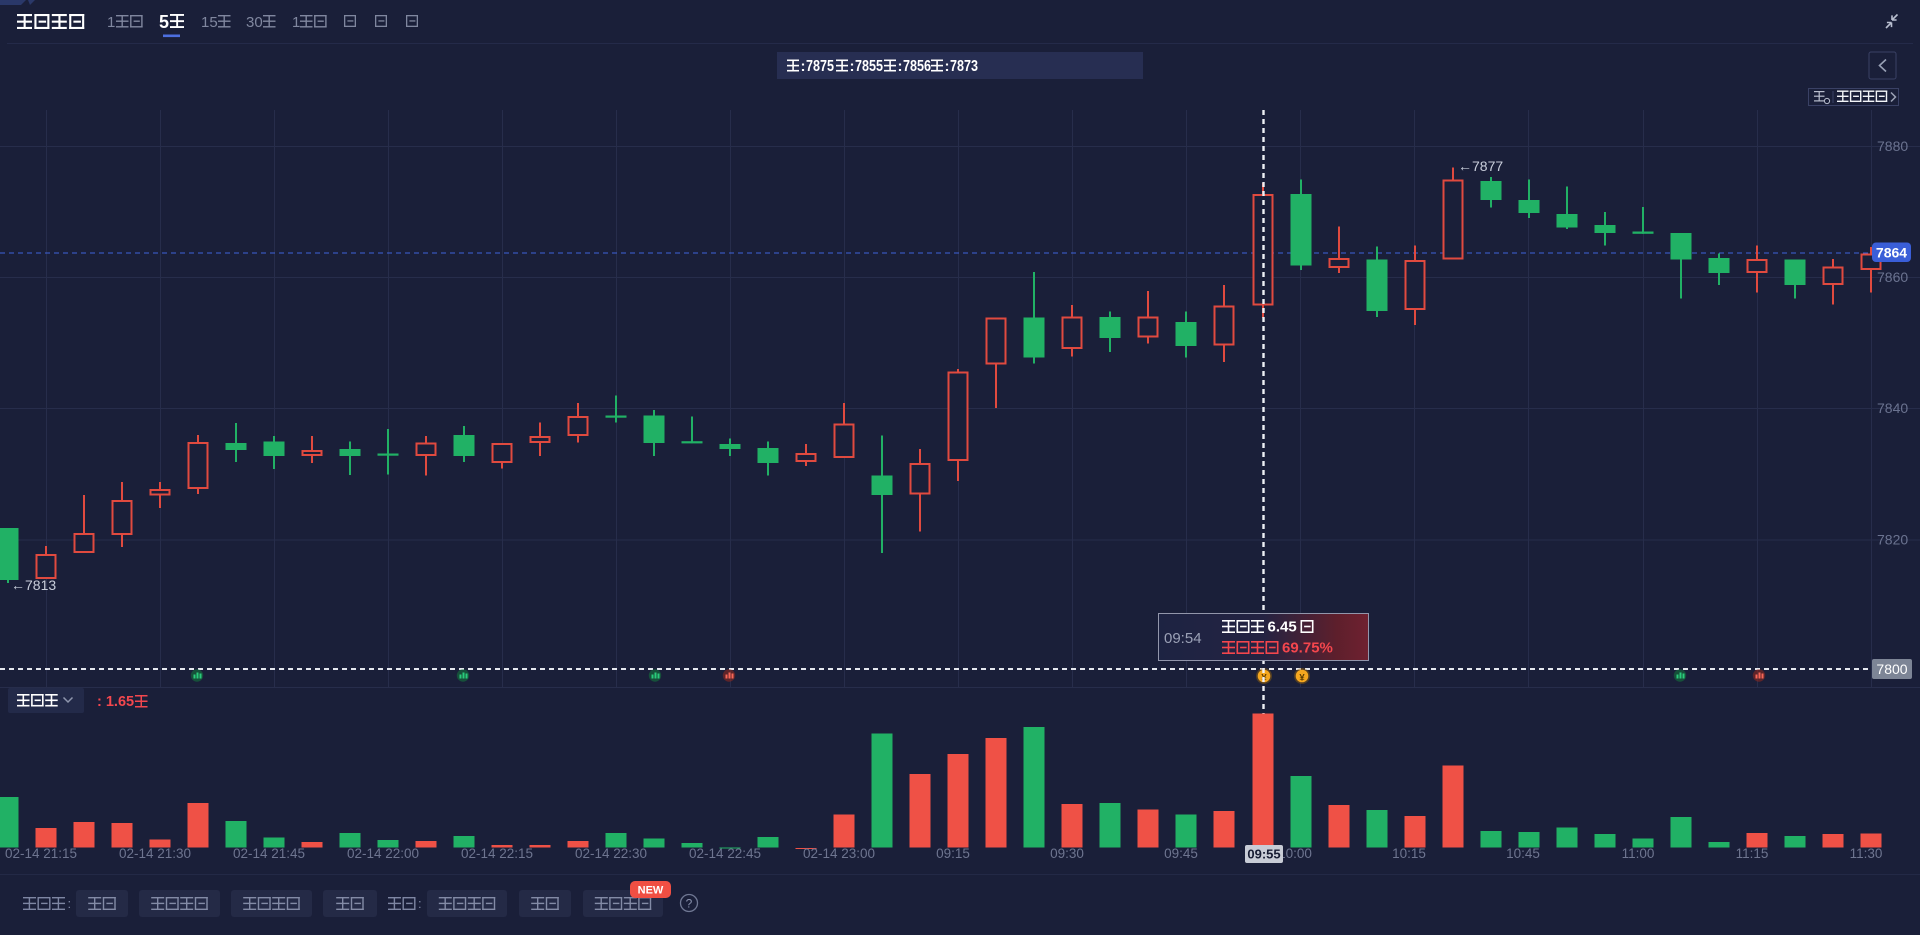 The image size is (1920, 935). Describe the element at coordinates (1891, 253) in the screenshot. I see `svg-text: 7864` at that location.